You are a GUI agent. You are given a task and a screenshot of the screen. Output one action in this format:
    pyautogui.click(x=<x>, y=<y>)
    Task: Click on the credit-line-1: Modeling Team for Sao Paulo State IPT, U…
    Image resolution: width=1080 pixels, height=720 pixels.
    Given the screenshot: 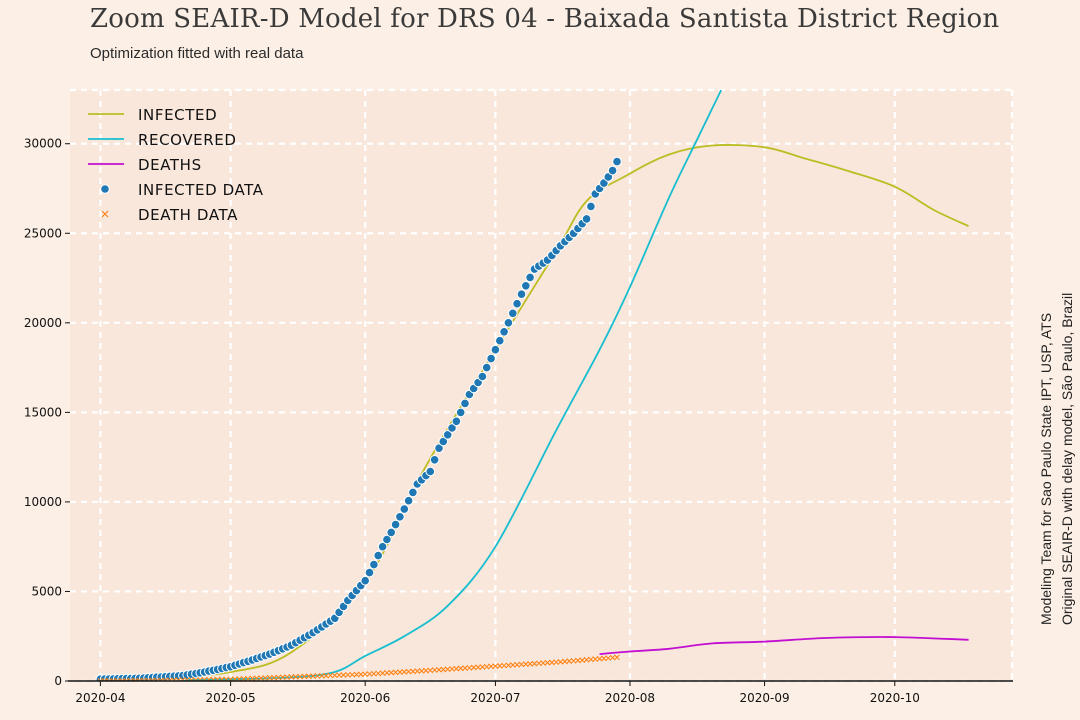 What is the action you would take?
    pyautogui.click(x=1046, y=469)
    